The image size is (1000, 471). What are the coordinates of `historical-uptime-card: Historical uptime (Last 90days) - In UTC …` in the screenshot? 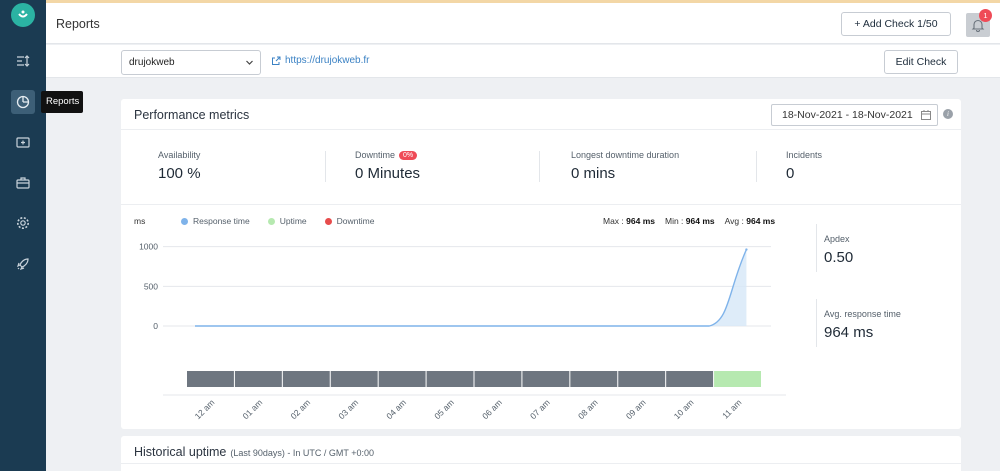 It's located at (541, 453).